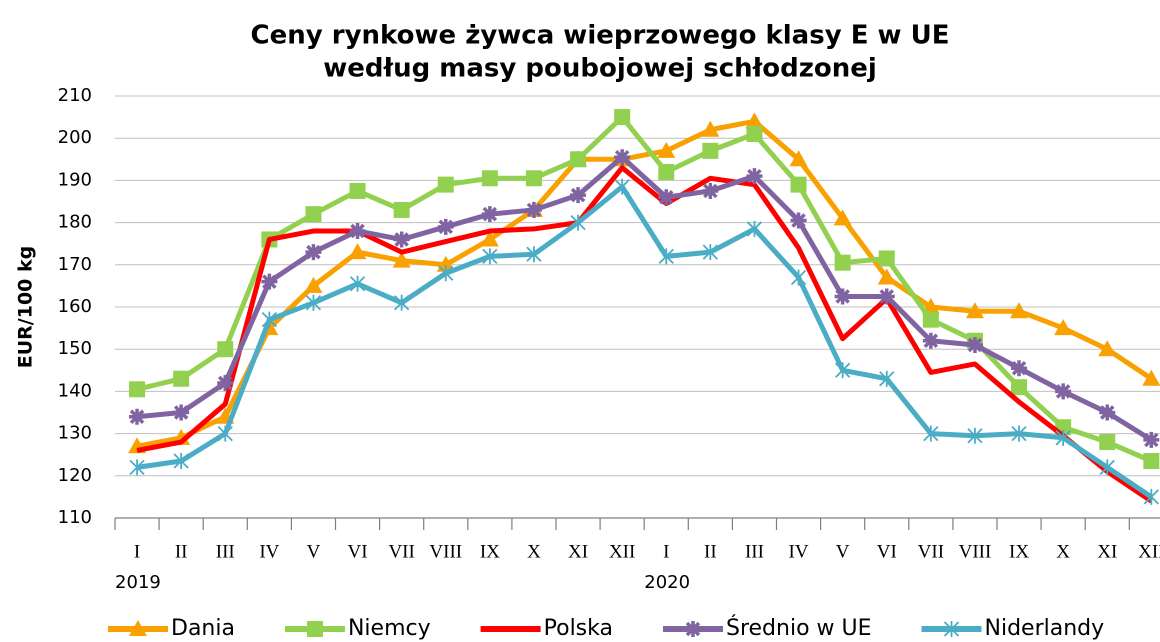 Image resolution: width=1160 pixels, height=642 pixels. Describe the element at coordinates (799, 551) in the screenshot. I see `x-tick-label: IV` at that location.